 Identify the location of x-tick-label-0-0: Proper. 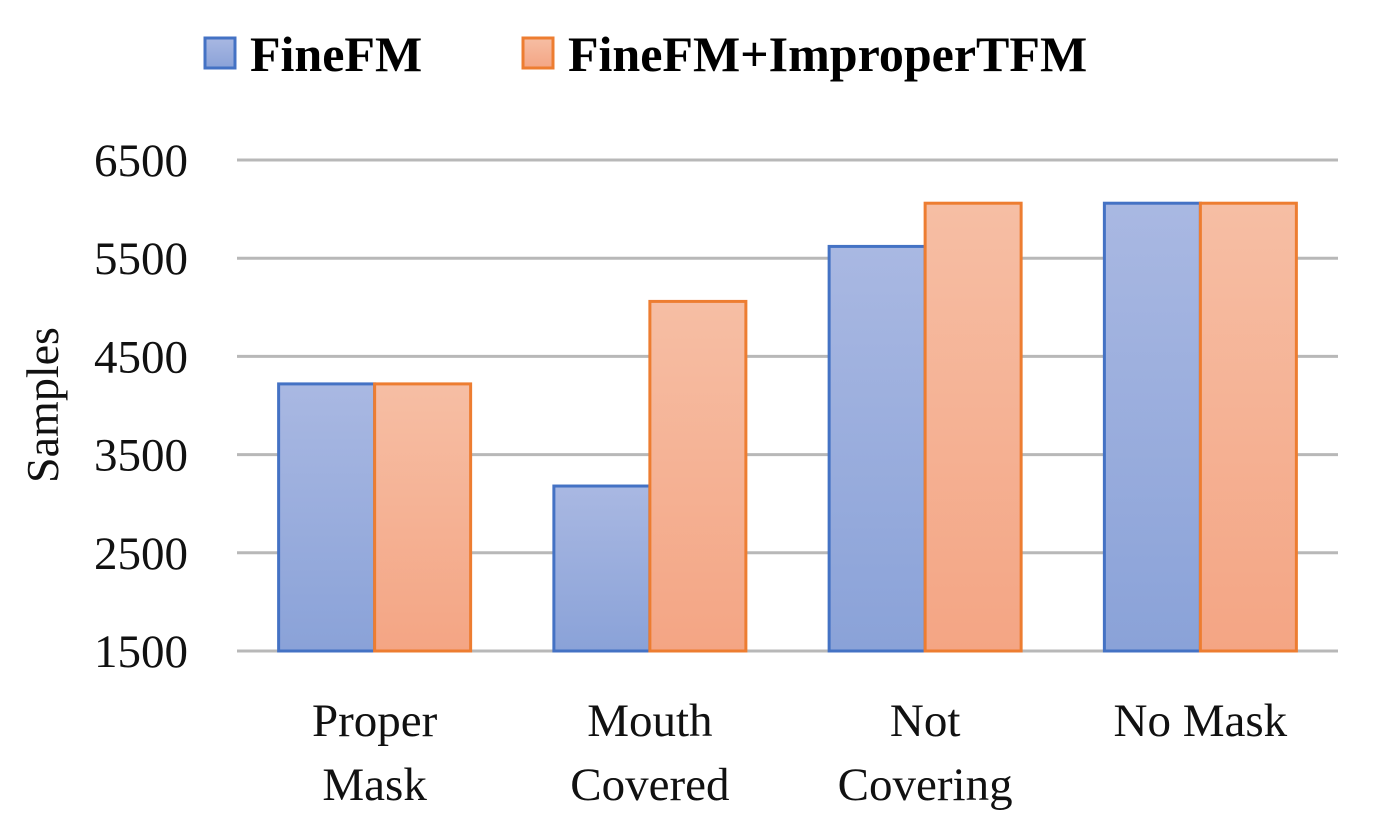
(375, 721).